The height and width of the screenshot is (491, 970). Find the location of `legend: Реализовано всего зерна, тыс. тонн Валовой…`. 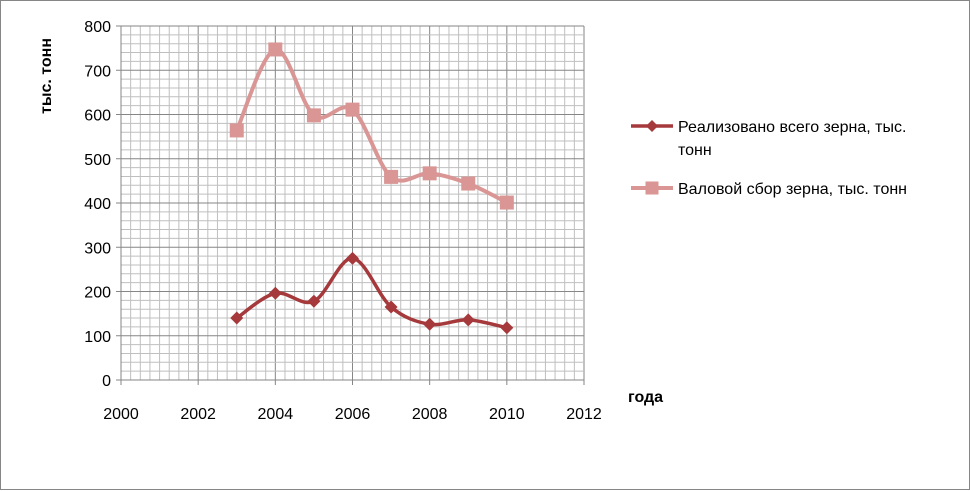

legend: Реализовано всего зерна, тыс. тонн Валовой… is located at coordinates (769, 158).